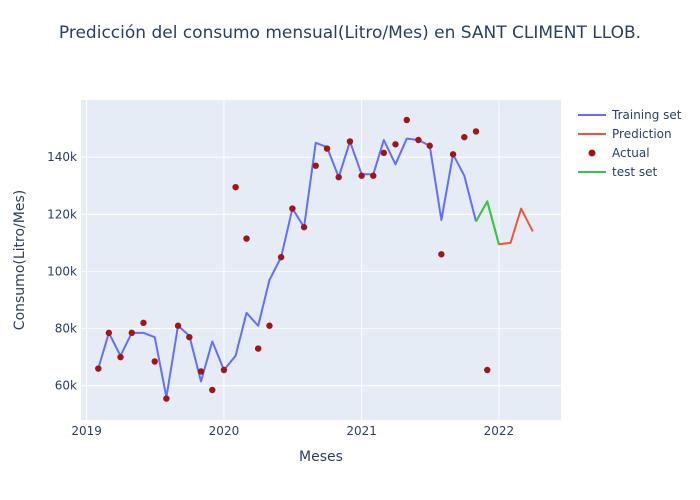 This screenshot has width=700, height=500. I want to click on x-tick-label: 2019, so click(86, 431).